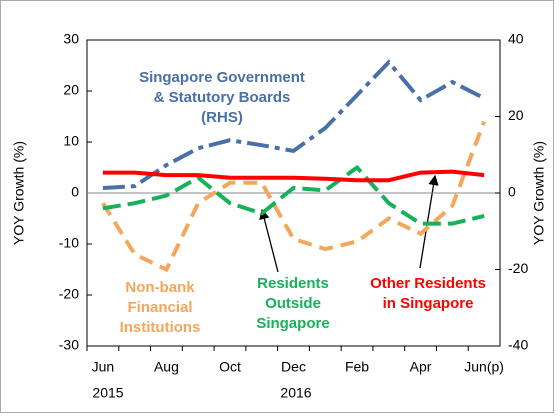 Image resolution: width=560 pixels, height=419 pixels. I want to click on y2-axis-label: YOY Growth (%), so click(539, 193).